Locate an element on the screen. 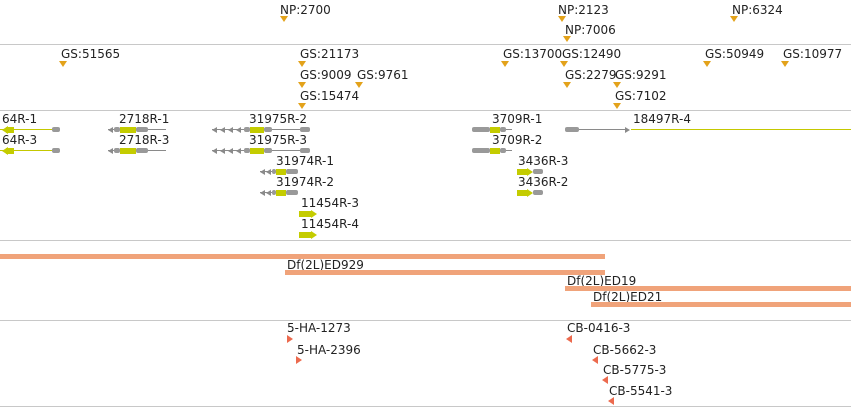 Image resolution: width=851 pixels, height=408 pixels. gs-feature-label: GS:10977 is located at coordinates (813, 54).